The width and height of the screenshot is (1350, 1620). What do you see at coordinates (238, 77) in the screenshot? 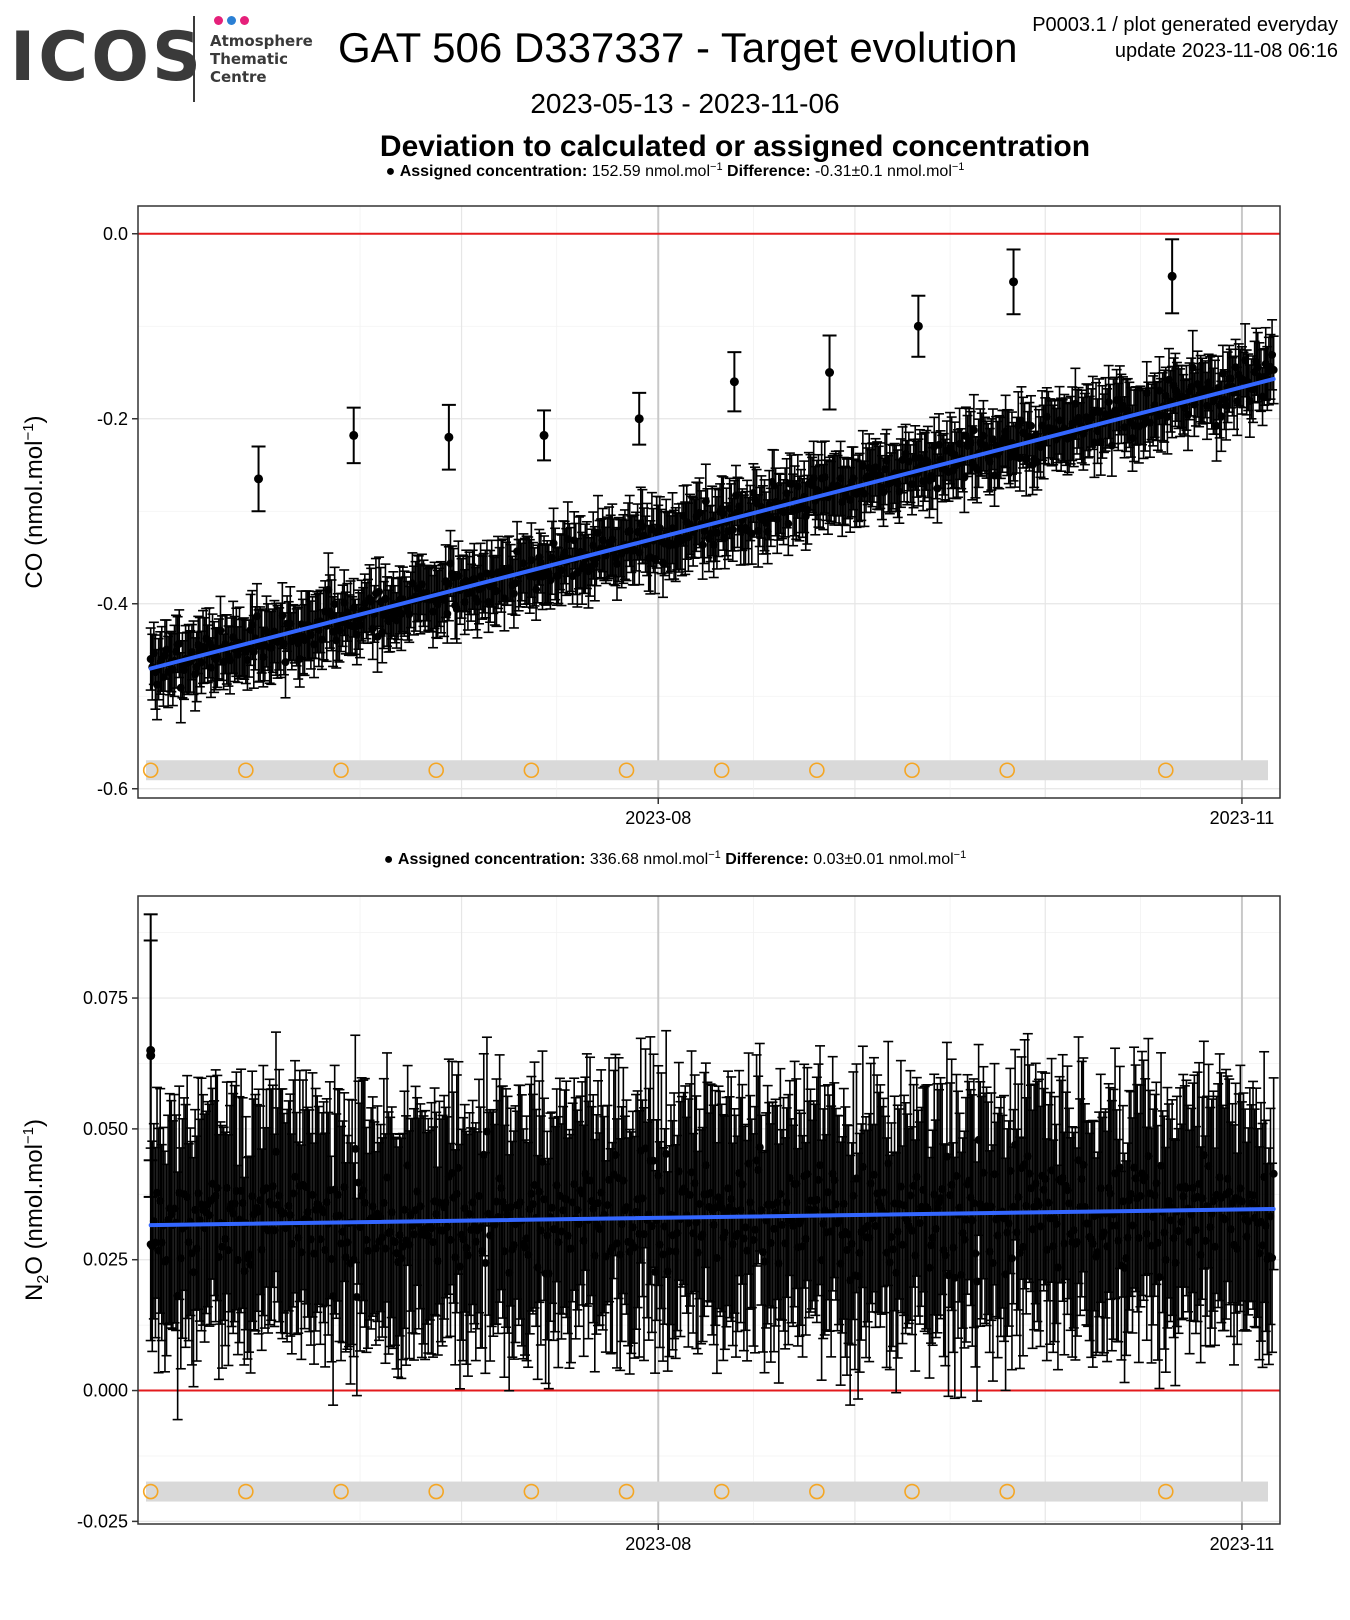
I see `logo-sub-line-3: Centre` at bounding box center [238, 77].